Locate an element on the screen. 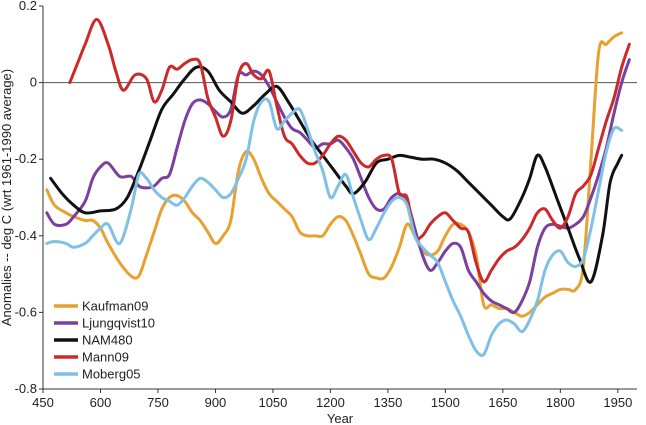 This screenshot has width=646, height=425. x-tick-label: 1500 is located at coordinates (445, 402).